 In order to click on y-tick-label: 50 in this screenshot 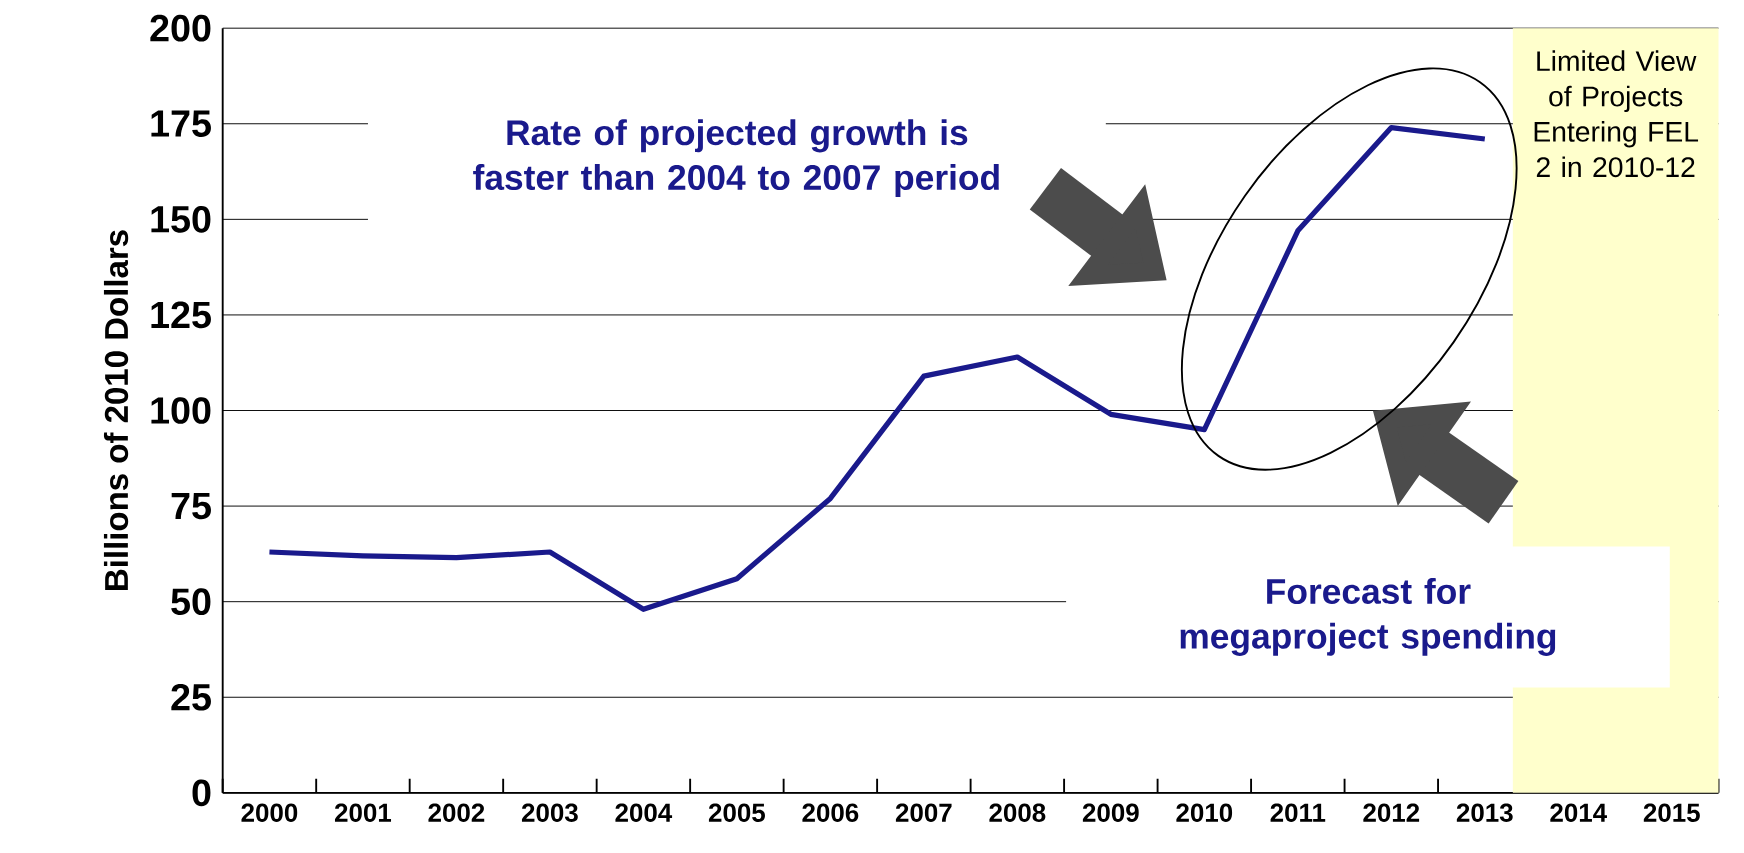, I will do `click(191, 601)`.